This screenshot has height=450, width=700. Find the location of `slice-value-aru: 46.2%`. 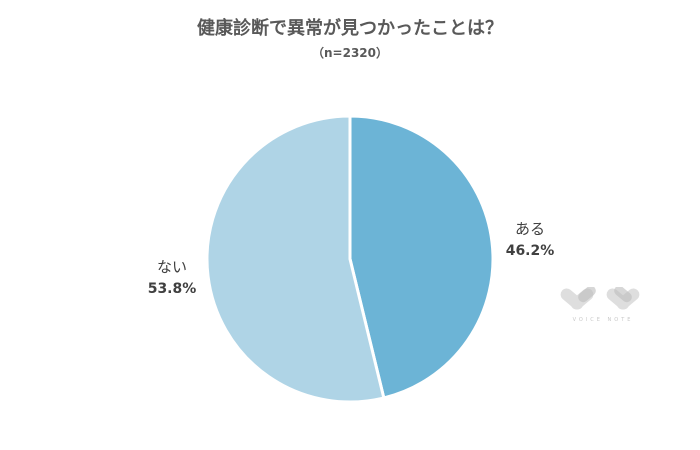

slice-value-aru: 46.2% is located at coordinates (530, 251).